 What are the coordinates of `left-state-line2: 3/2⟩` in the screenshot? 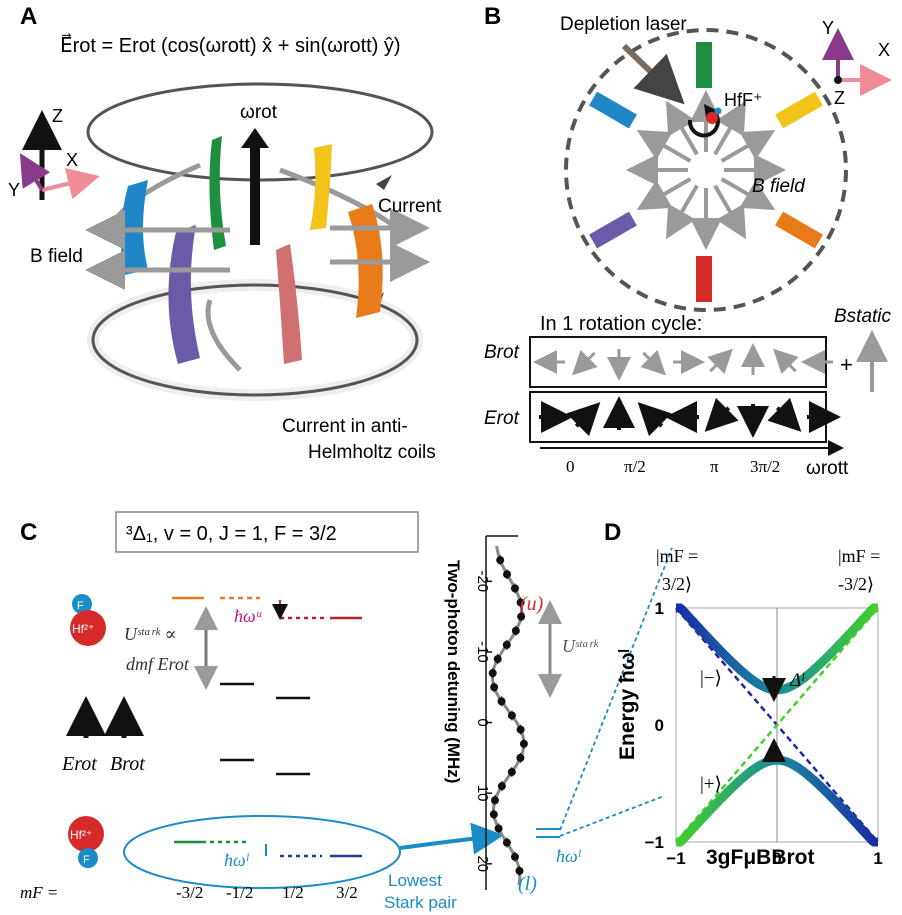 It's located at (677, 584).